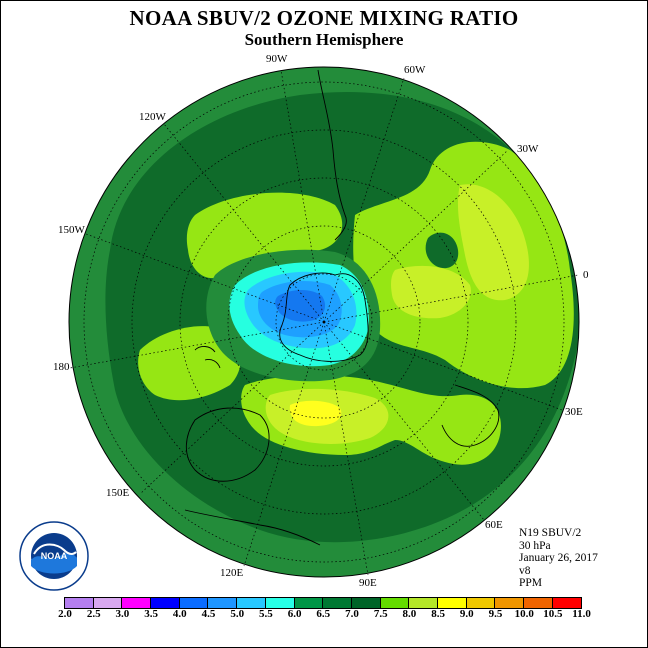 This screenshot has height=648, width=648. What do you see at coordinates (528, 149) in the screenshot?
I see `lon-label-30w: 30W` at bounding box center [528, 149].